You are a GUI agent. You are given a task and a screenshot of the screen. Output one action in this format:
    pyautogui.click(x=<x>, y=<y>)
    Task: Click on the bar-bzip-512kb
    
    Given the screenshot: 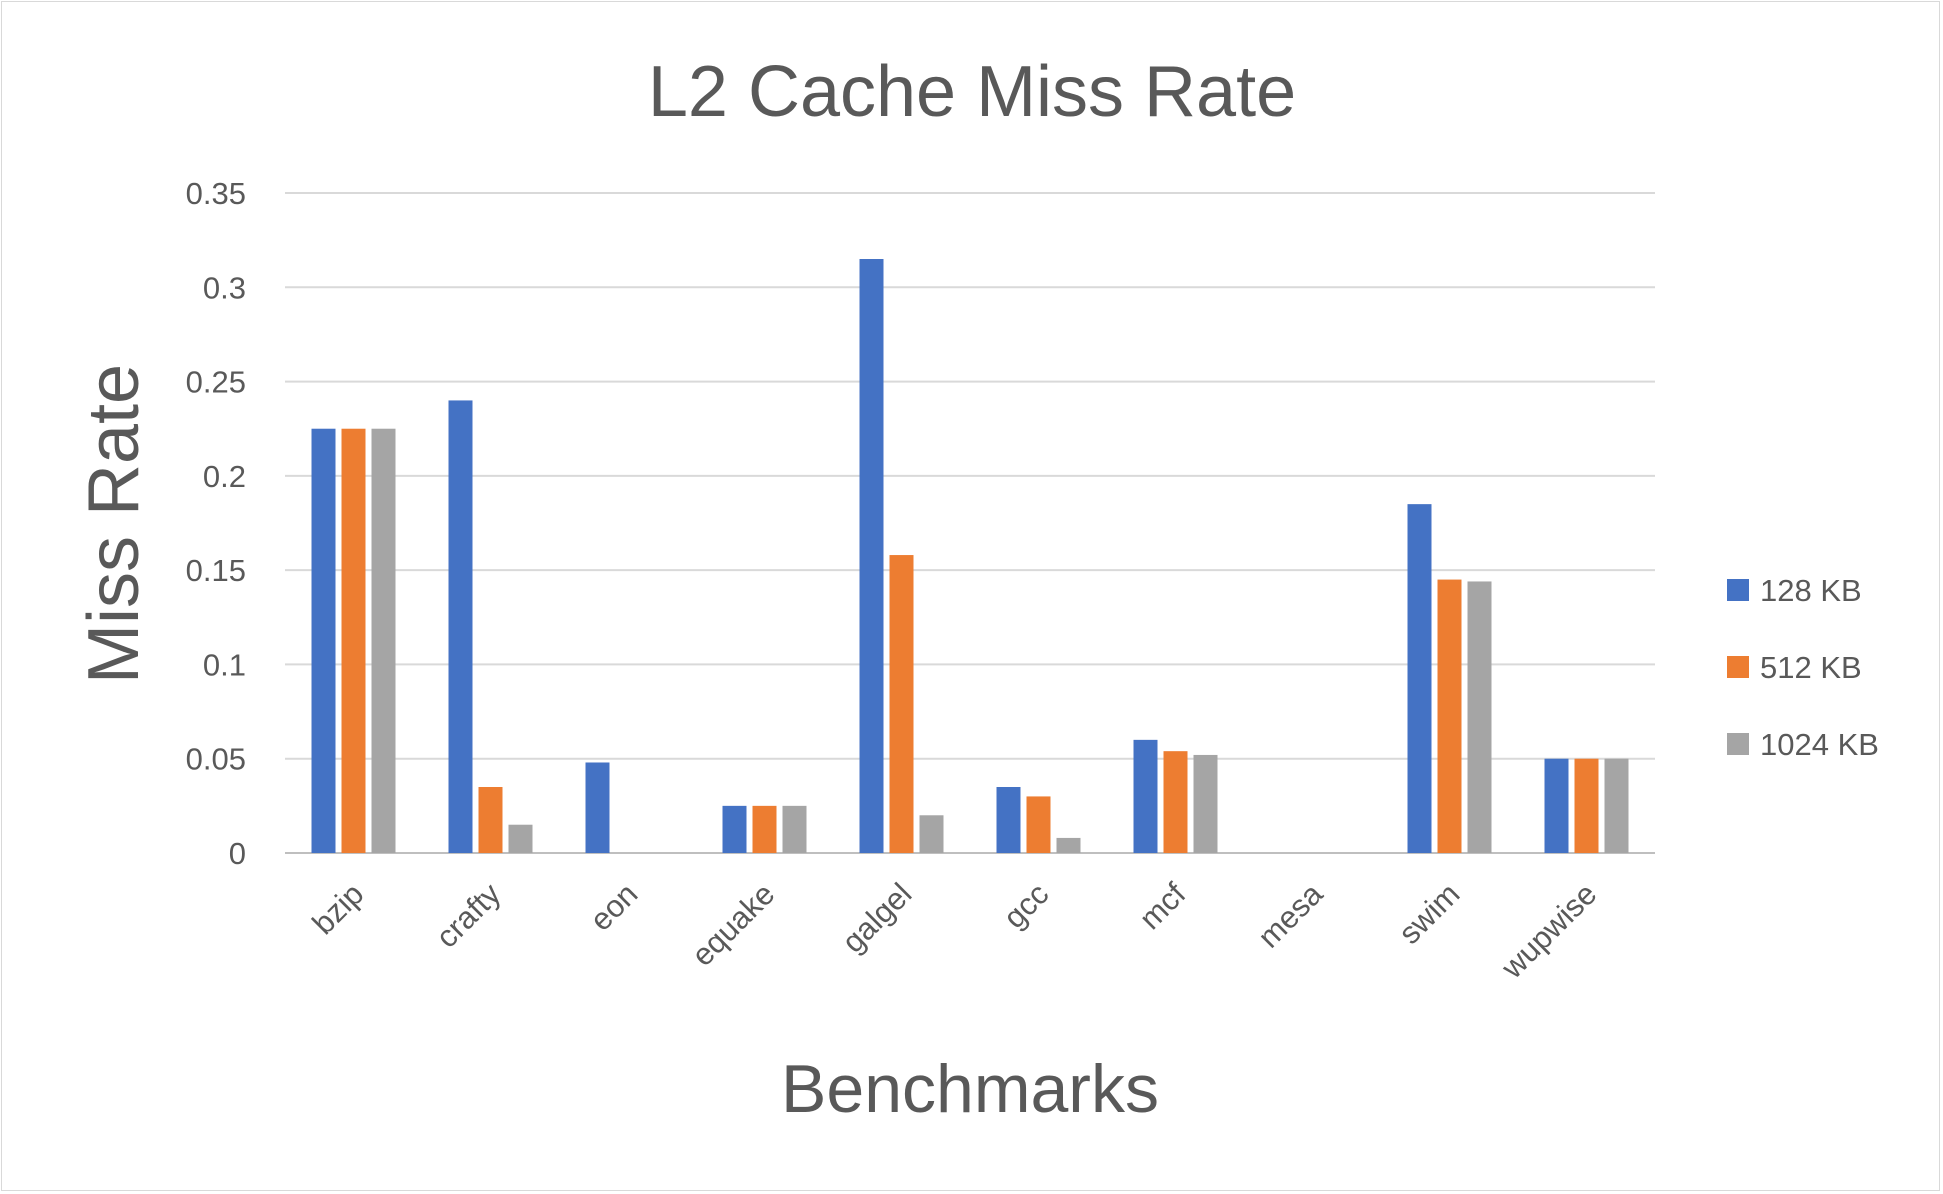 What is the action you would take?
    pyautogui.click(x=353, y=640)
    